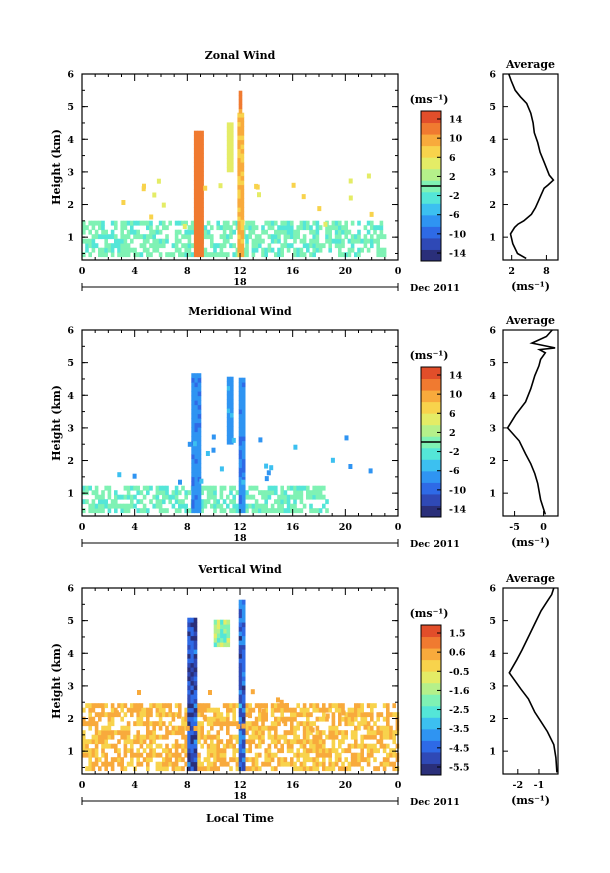  What do you see at coordinates (70, 363) in the screenshot?
I see `y-tick-label: 5` at bounding box center [70, 363].